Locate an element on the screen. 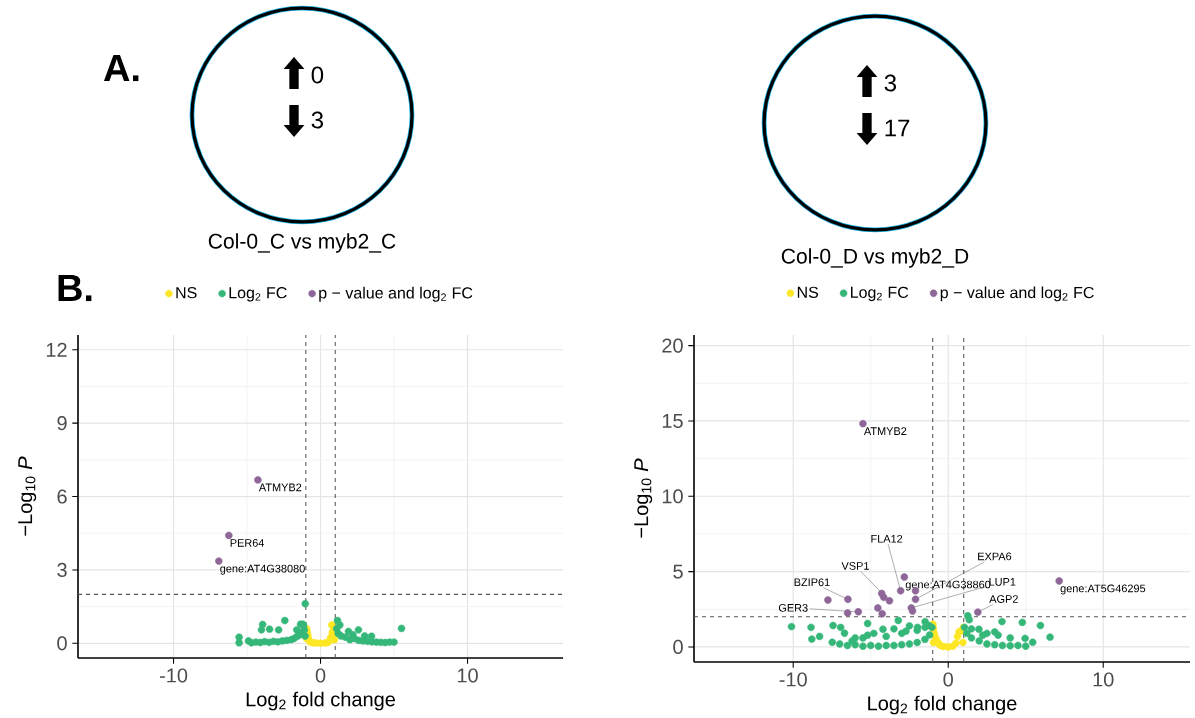 Image resolution: width=1195 pixels, height=718 pixels. y-tick-label: 3 is located at coordinates (62, 569).